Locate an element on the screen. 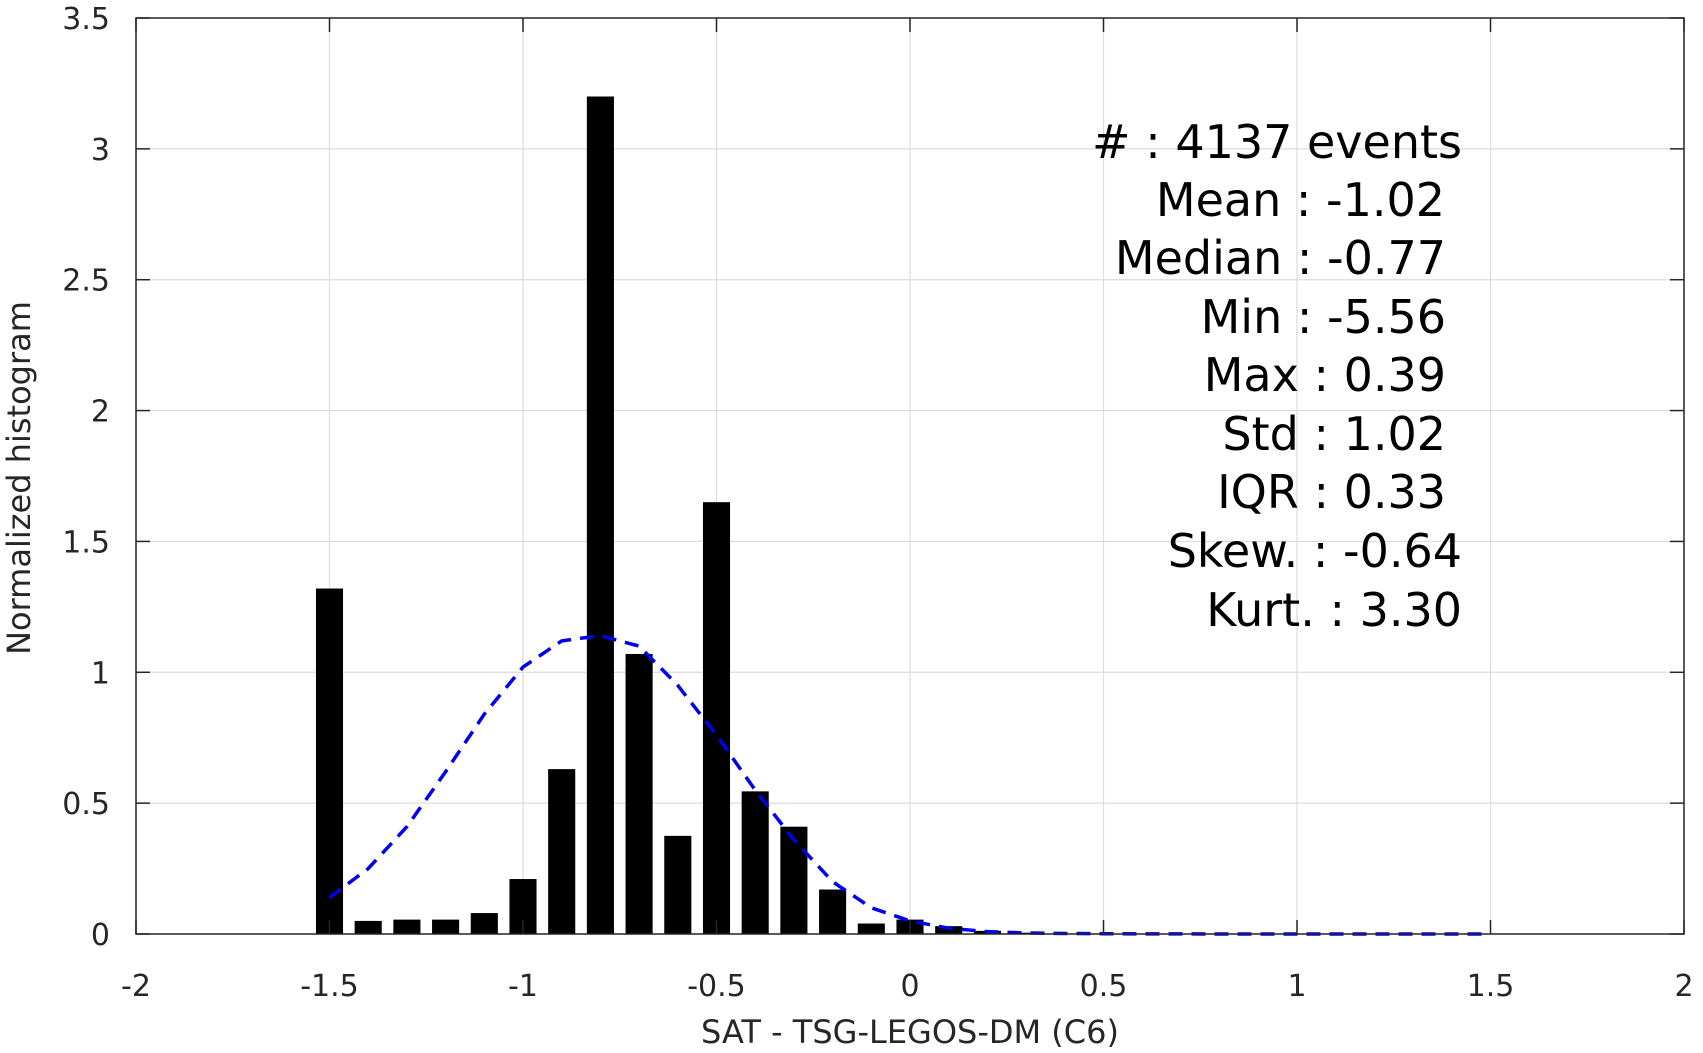 The height and width of the screenshot is (1053, 1703). y-tick-label: 1.5 is located at coordinates (86, 542).